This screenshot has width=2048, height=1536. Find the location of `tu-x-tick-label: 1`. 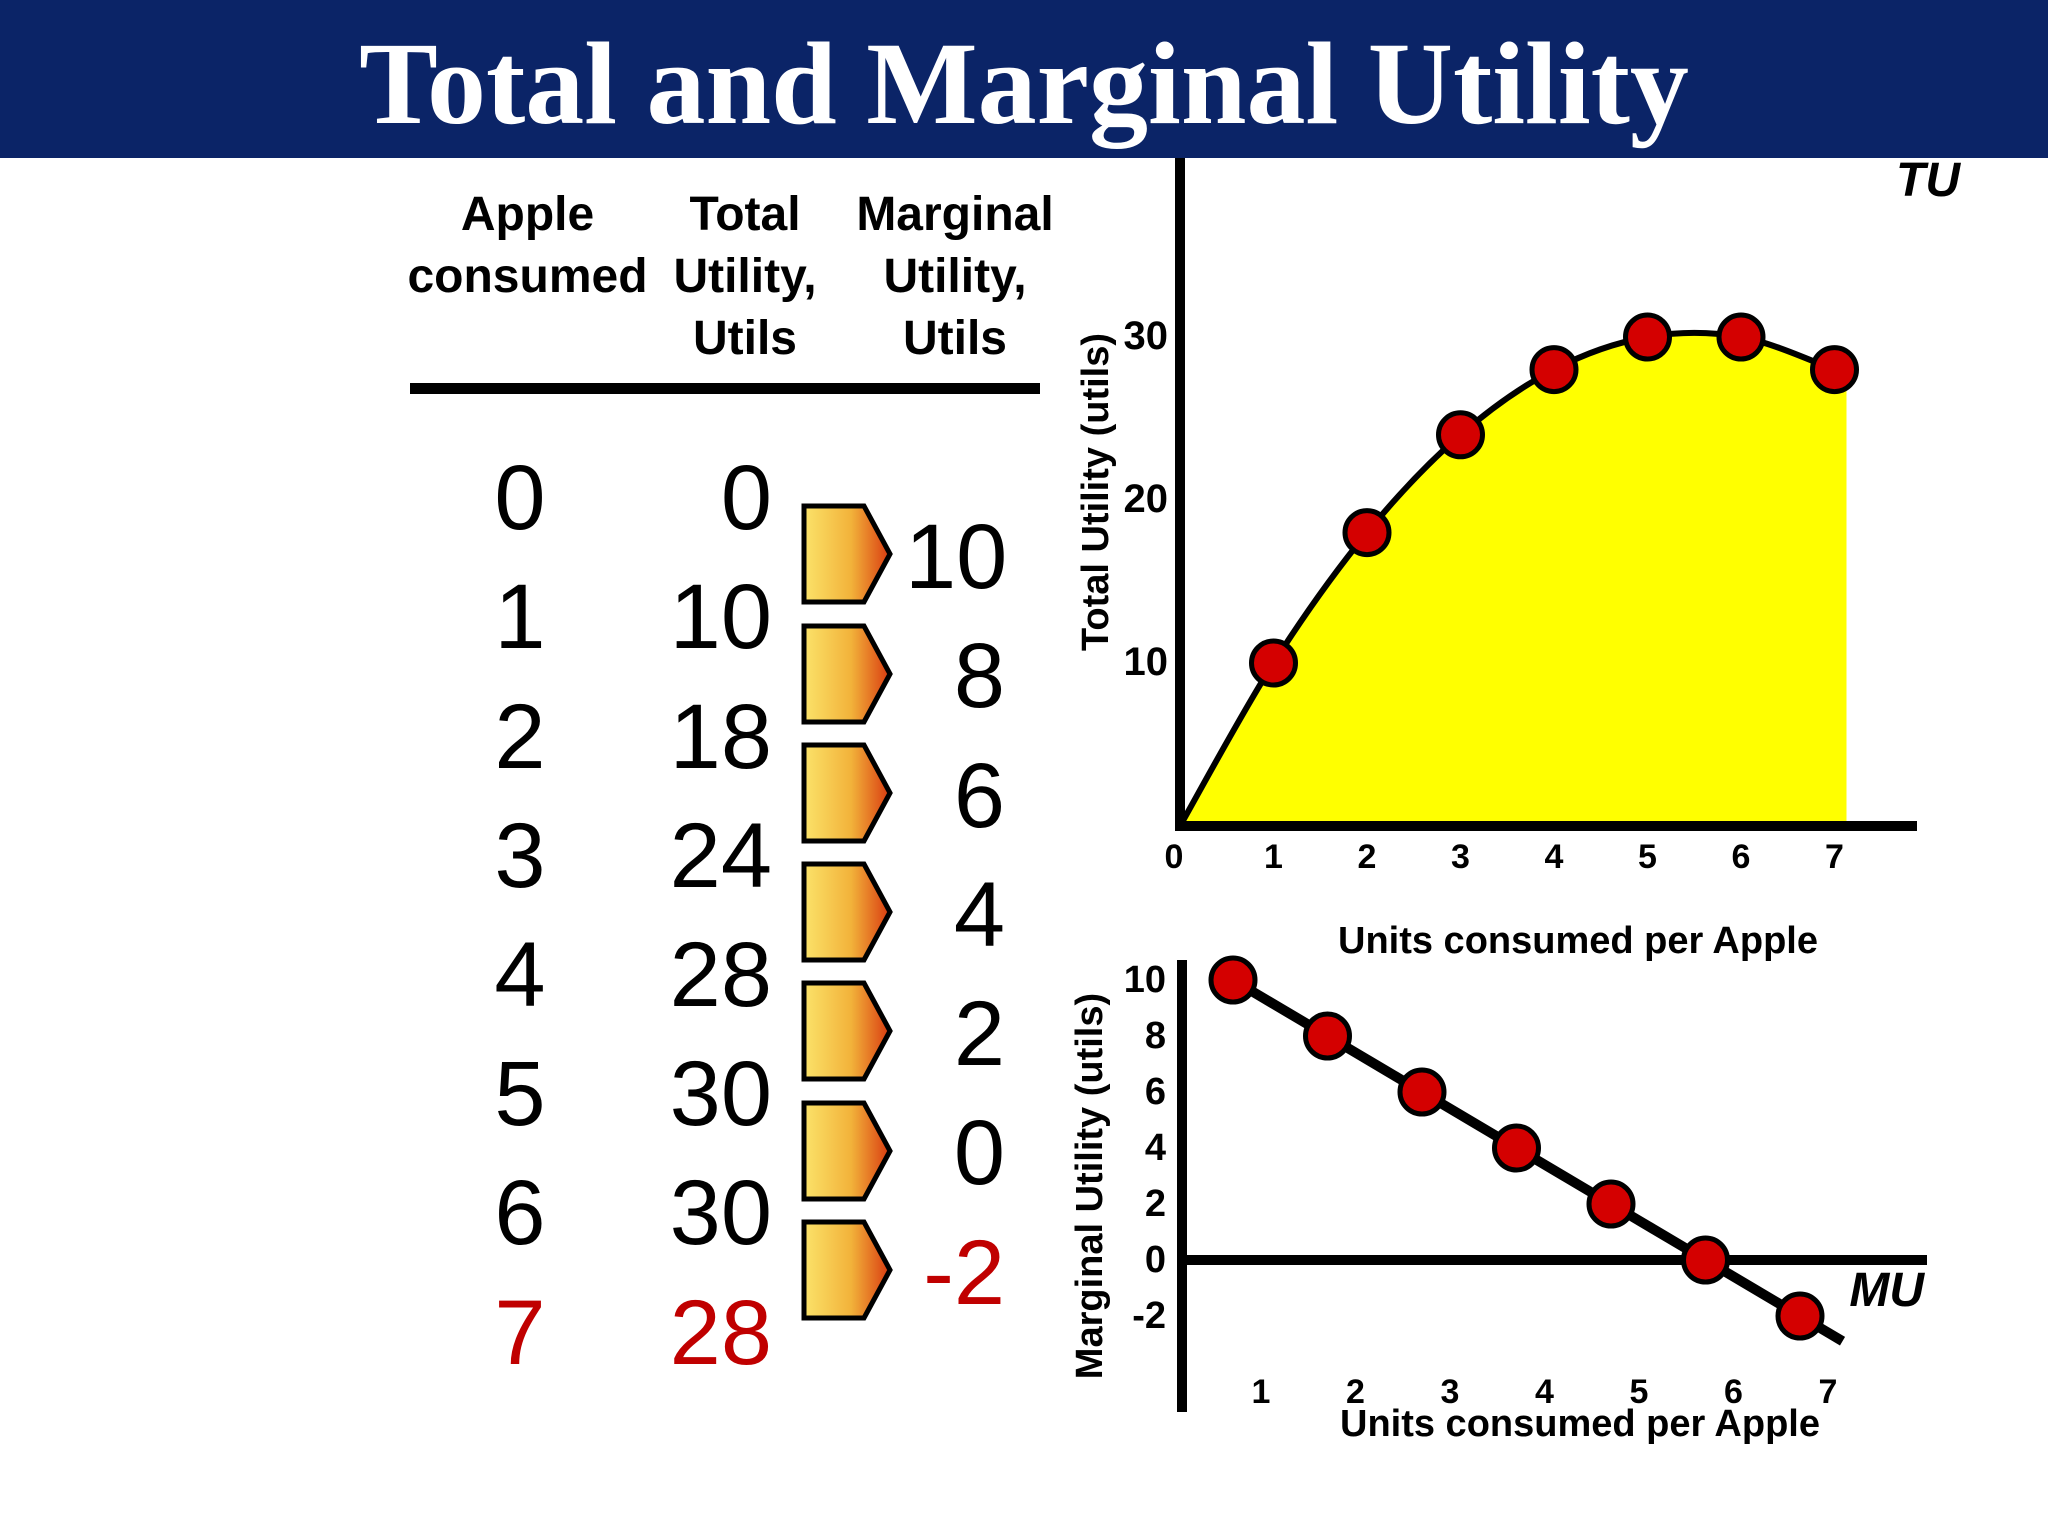

tu-x-tick-label: 1 is located at coordinates (1273, 857).